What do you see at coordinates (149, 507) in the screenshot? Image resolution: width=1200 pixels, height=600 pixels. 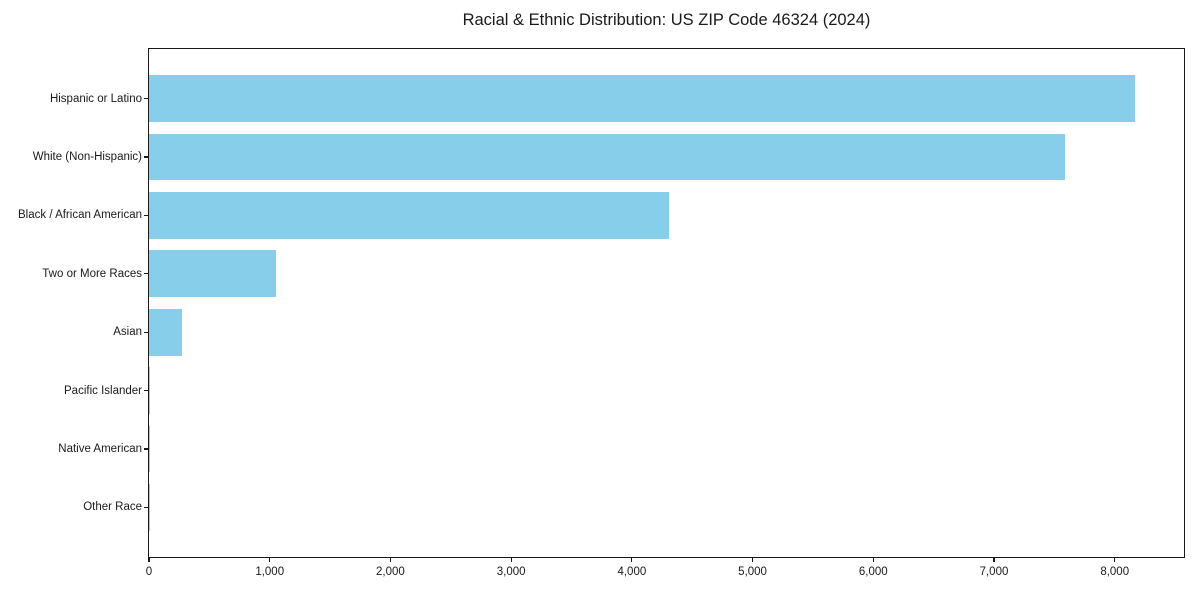 I see `bar-other-race` at bounding box center [149, 507].